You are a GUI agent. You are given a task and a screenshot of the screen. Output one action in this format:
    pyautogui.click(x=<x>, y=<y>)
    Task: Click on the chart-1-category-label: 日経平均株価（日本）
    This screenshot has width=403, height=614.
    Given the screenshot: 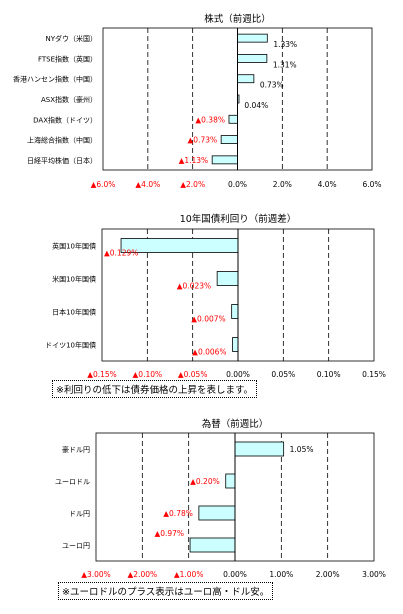 What is the action you would take?
    pyautogui.click(x=62, y=160)
    